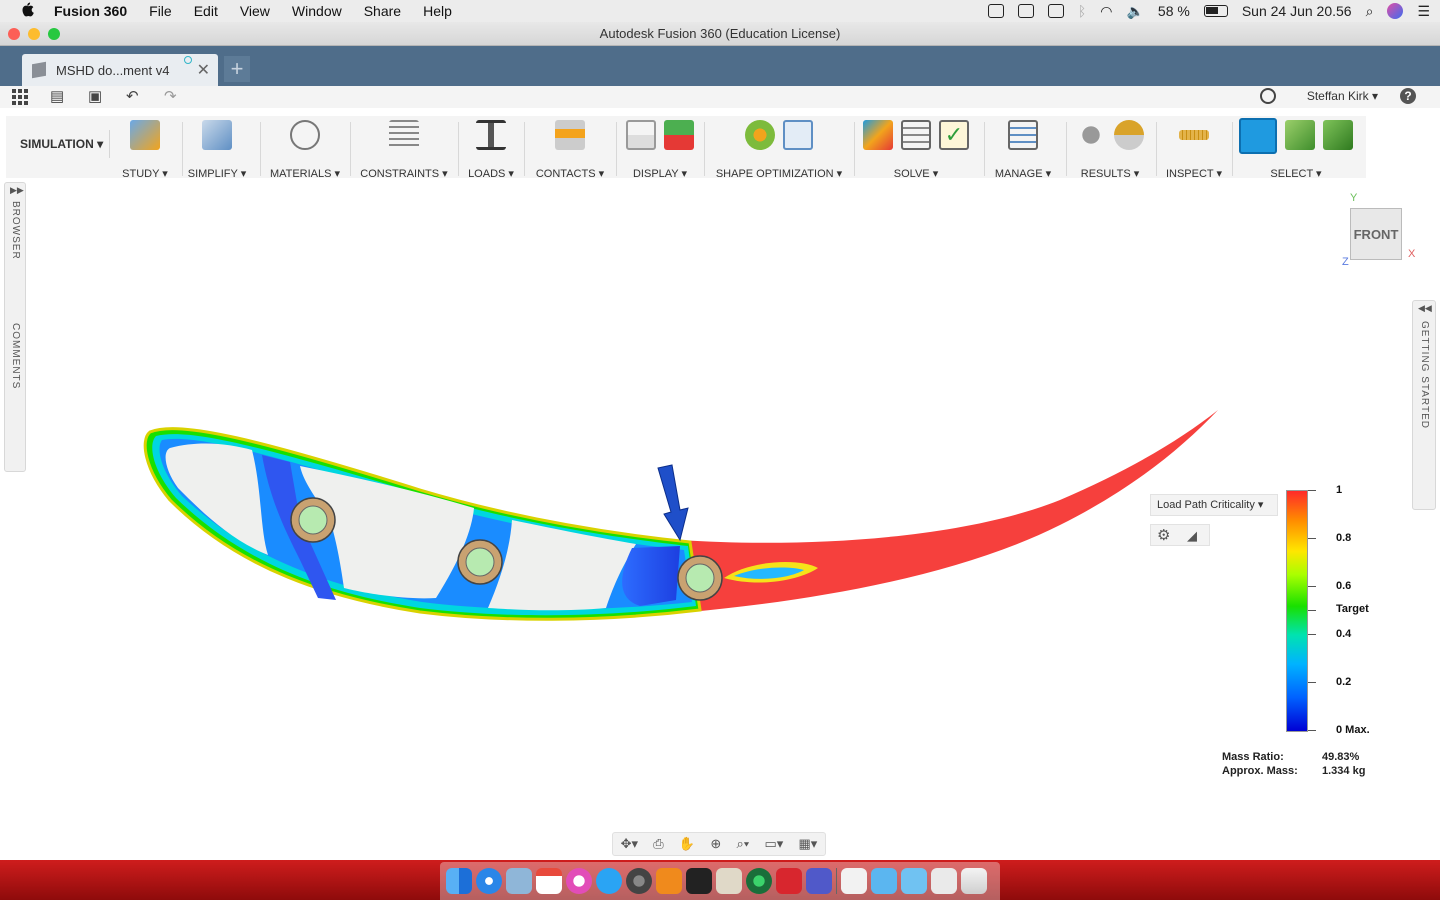 The height and width of the screenshot is (900, 1440). What do you see at coordinates (954, 135) in the screenshot?
I see `solve-check-icon: ✓` at bounding box center [954, 135].